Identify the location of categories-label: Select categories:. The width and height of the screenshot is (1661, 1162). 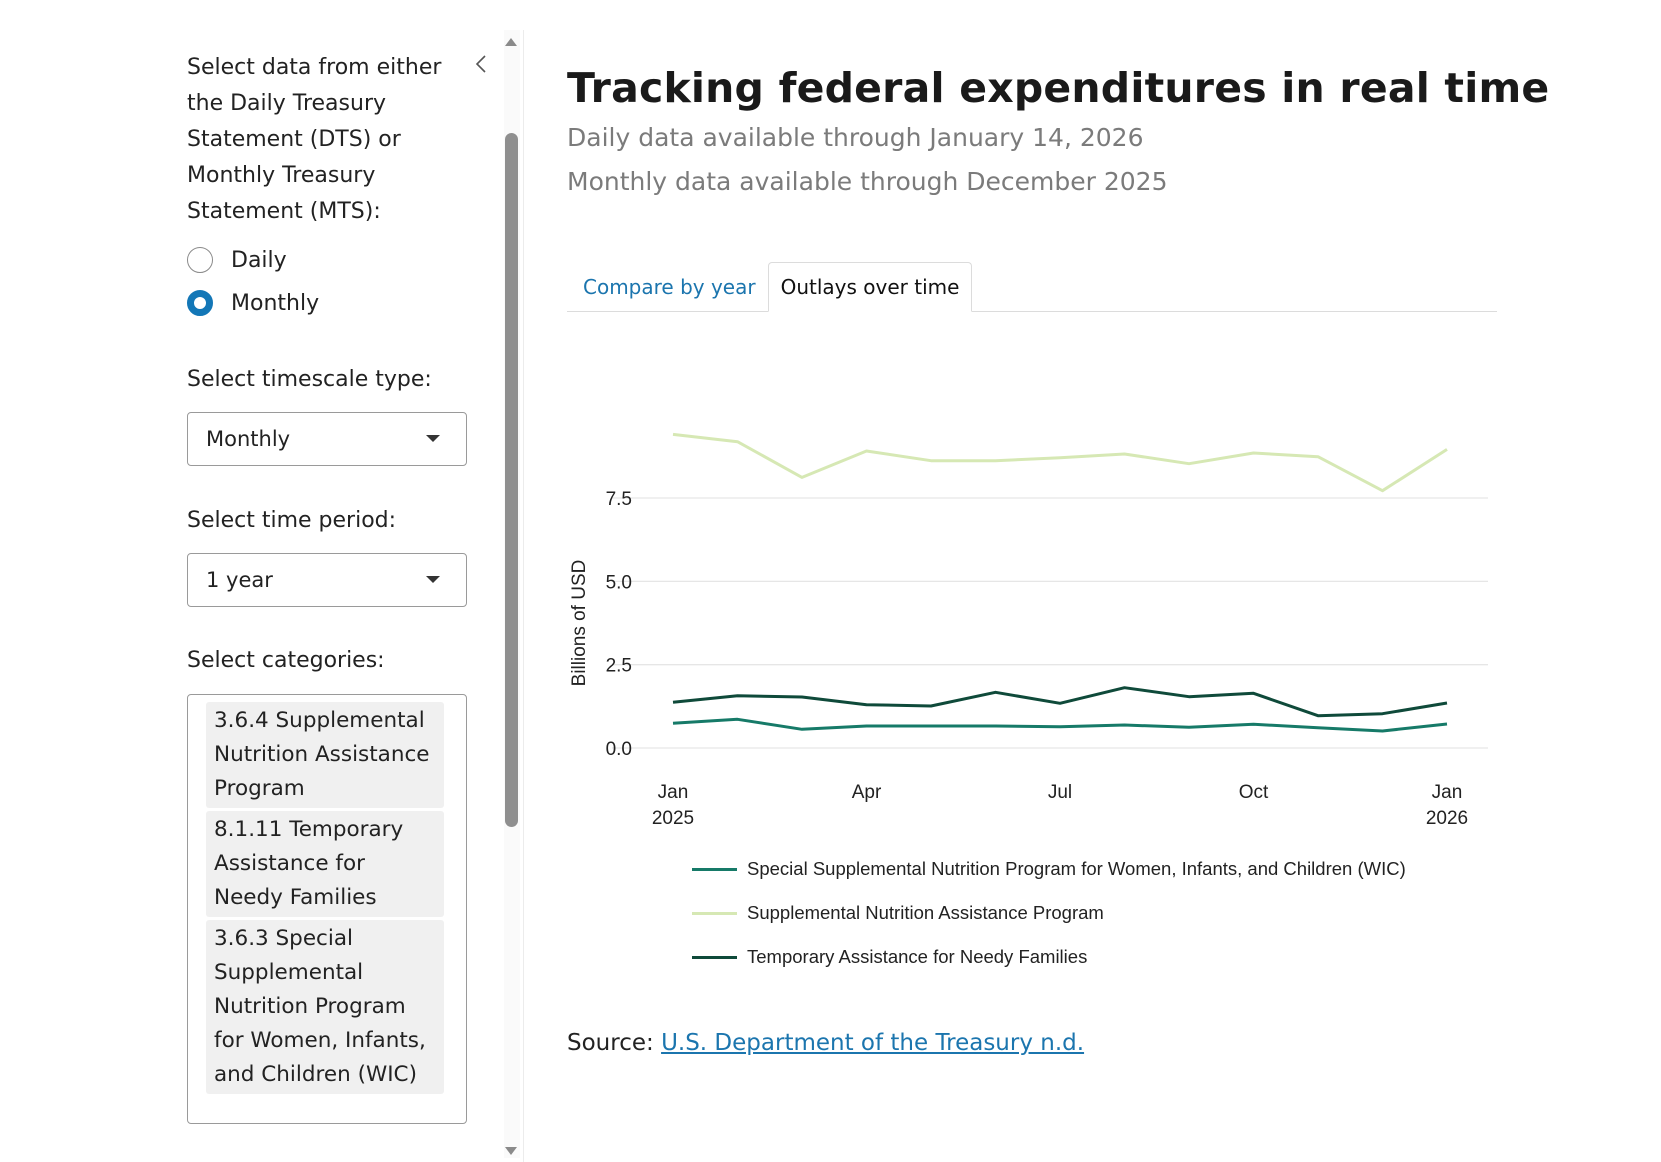
(286, 660).